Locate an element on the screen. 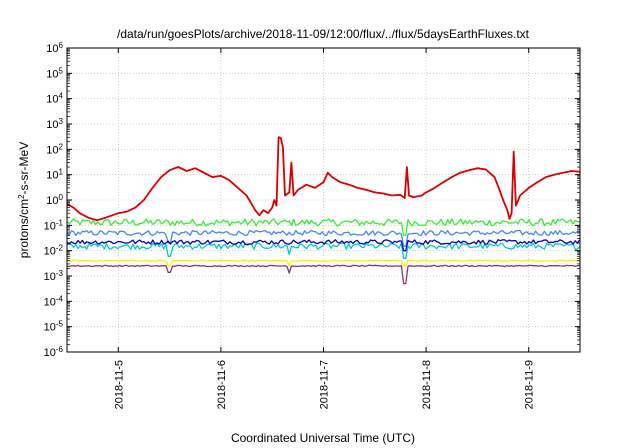  x-tick-label: 2018-11-9 is located at coordinates (530, 384).